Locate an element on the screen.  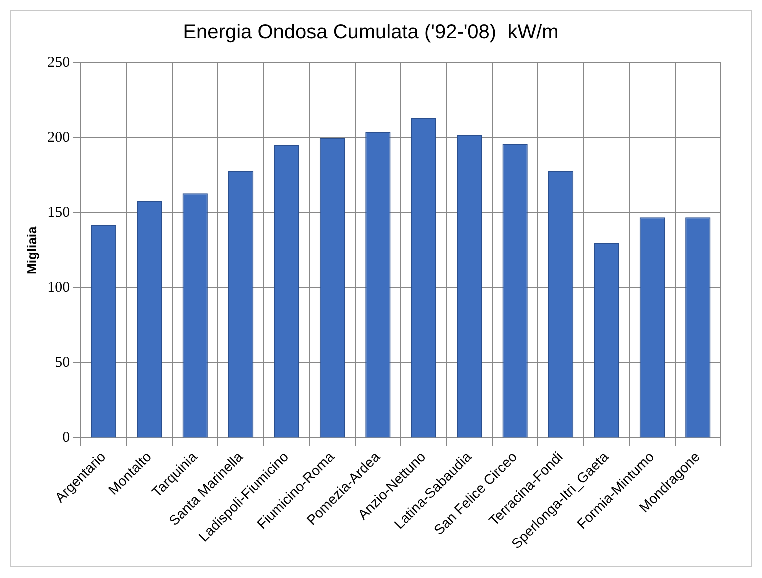
chart-title: Energia Ondosa Cumulata ('92-'08) kW/m is located at coordinates (371, 33).